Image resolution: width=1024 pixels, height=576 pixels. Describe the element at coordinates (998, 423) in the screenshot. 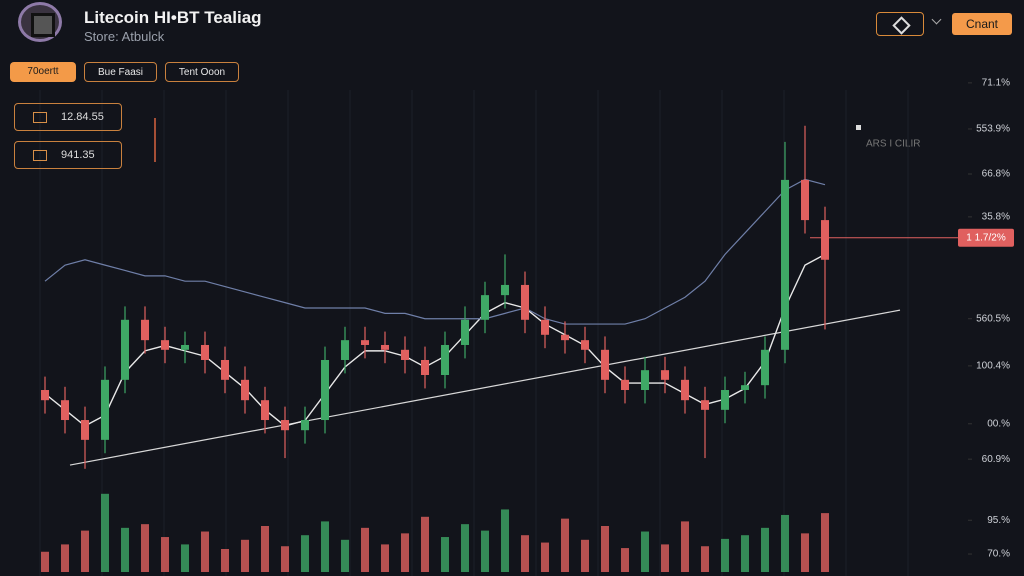

I see `y-tick-label: 00.%` at that location.